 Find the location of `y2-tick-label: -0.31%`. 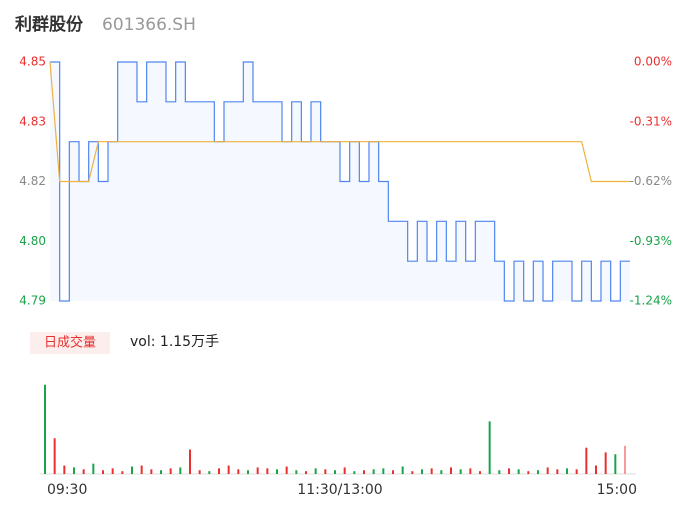

y2-tick-label: -0.31% is located at coordinates (651, 121).